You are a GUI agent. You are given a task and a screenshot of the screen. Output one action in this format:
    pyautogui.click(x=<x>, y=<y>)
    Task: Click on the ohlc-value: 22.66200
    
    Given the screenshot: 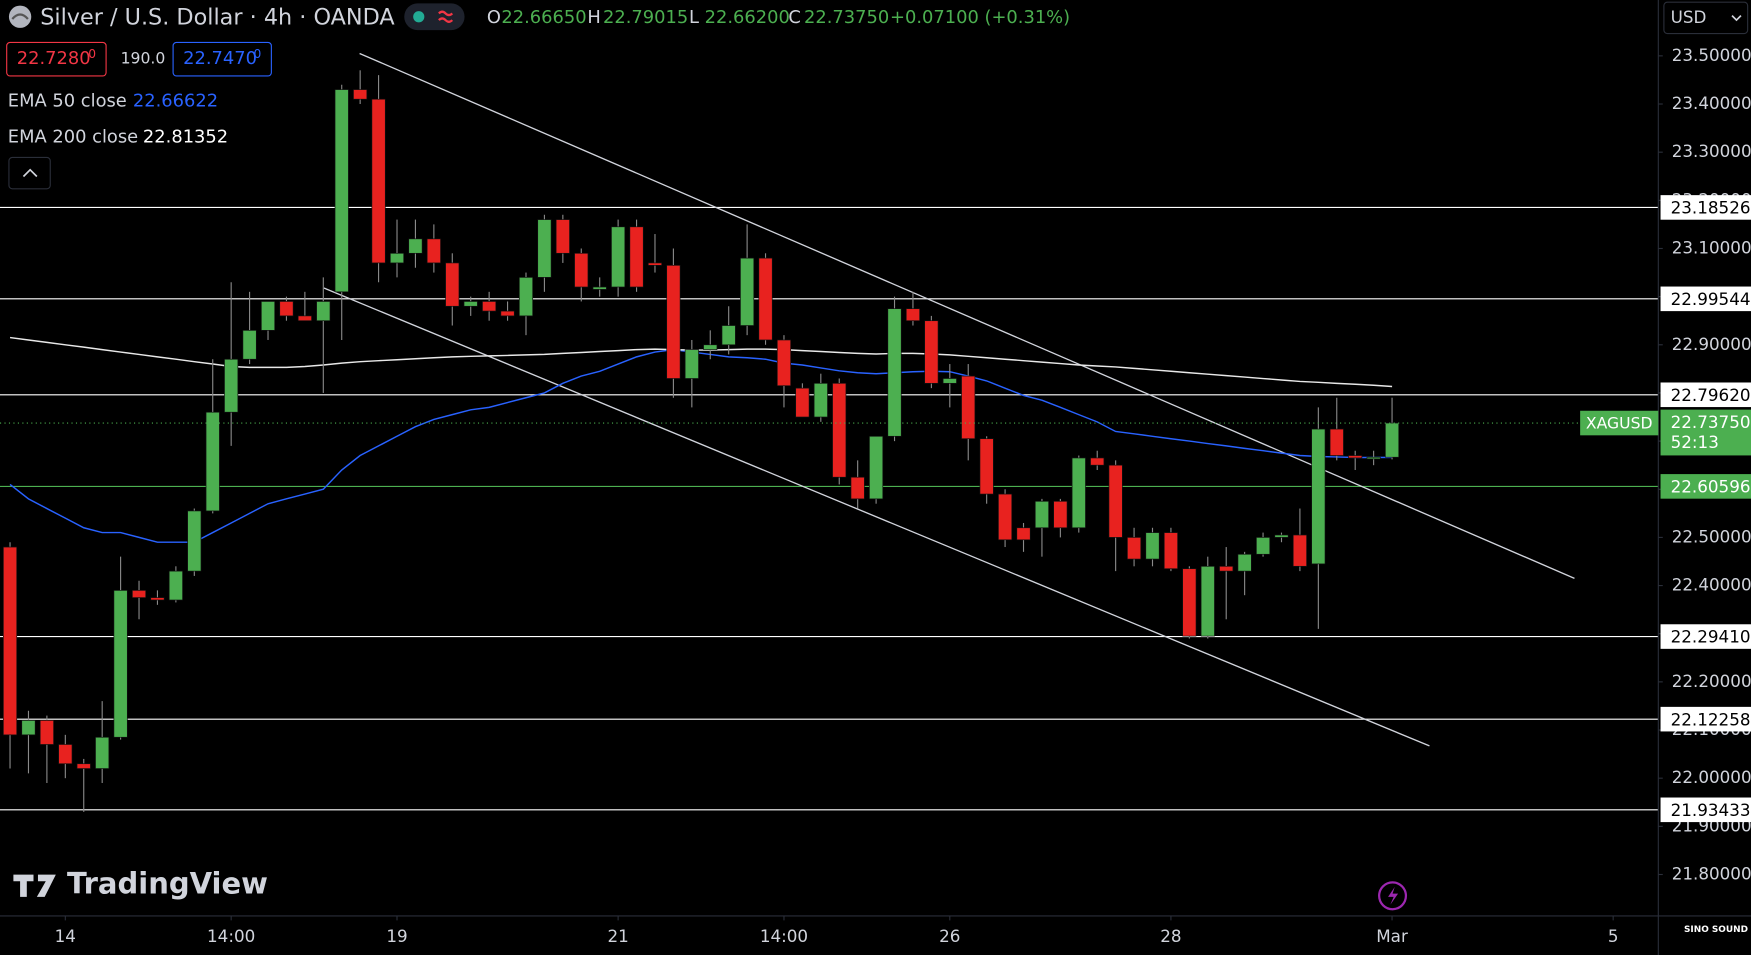 What is the action you would take?
    pyautogui.click(x=747, y=17)
    